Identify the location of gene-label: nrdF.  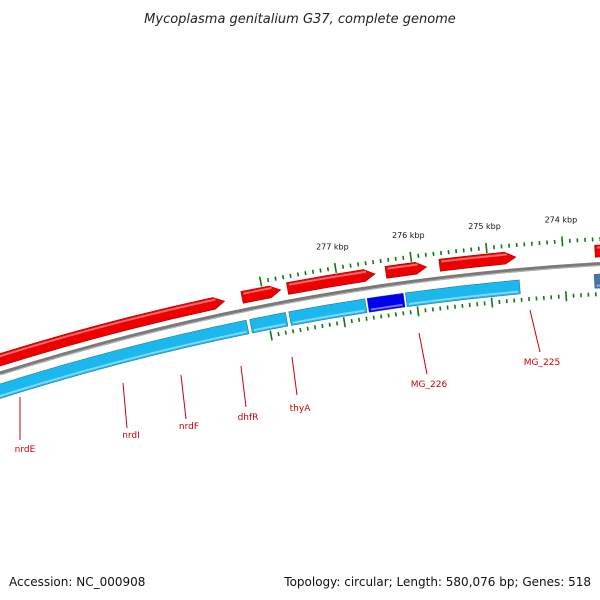
(189, 427).